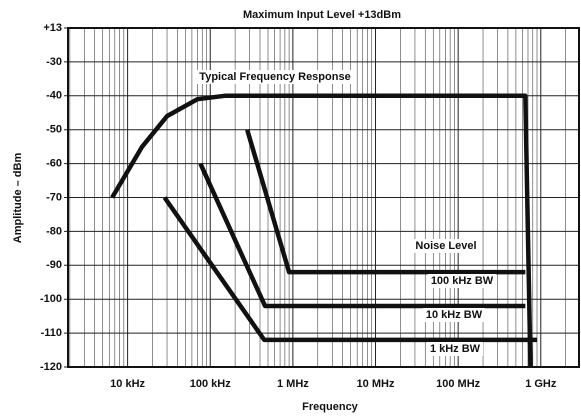 The image size is (581, 416). Describe the element at coordinates (52, 28) in the screenshot. I see `y-tick-label: +13` at that location.